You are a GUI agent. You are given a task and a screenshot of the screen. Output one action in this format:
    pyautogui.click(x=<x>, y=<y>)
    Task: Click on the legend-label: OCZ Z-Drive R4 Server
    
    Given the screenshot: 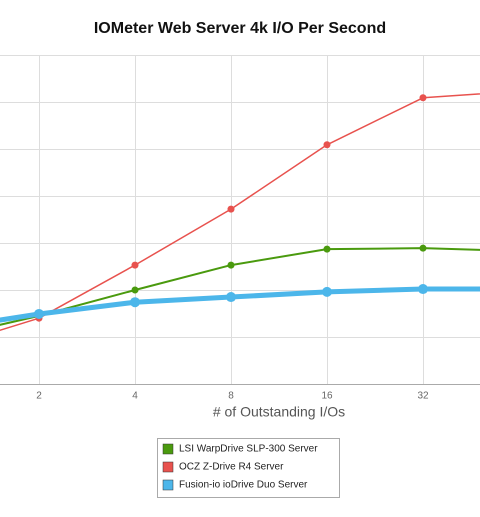 What is the action you would take?
    pyautogui.click(x=231, y=467)
    